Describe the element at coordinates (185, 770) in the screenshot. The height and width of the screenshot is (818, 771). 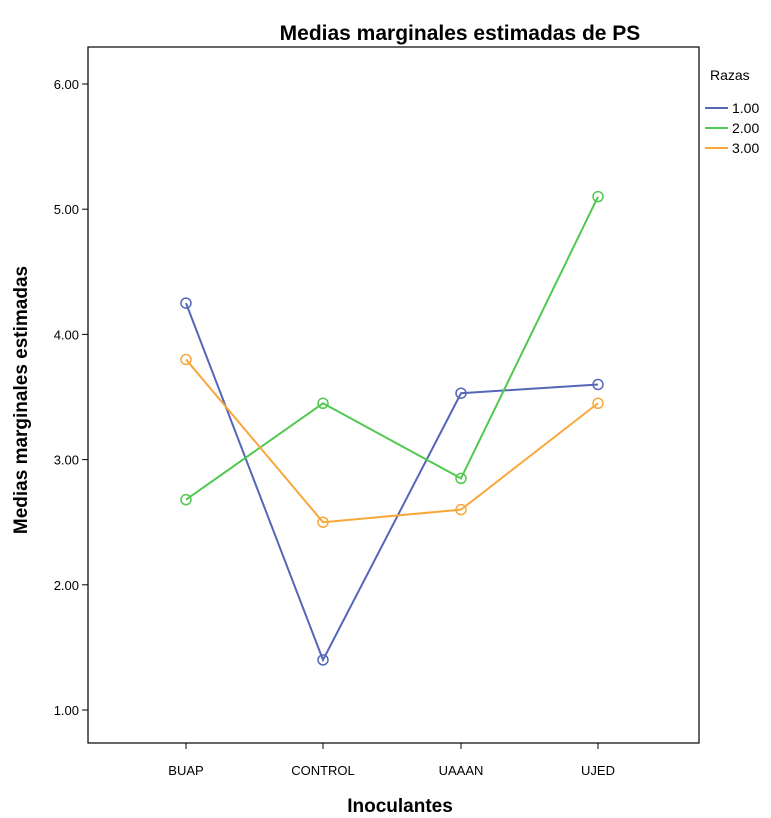
I see `x-tick-label: BUAP` at that location.